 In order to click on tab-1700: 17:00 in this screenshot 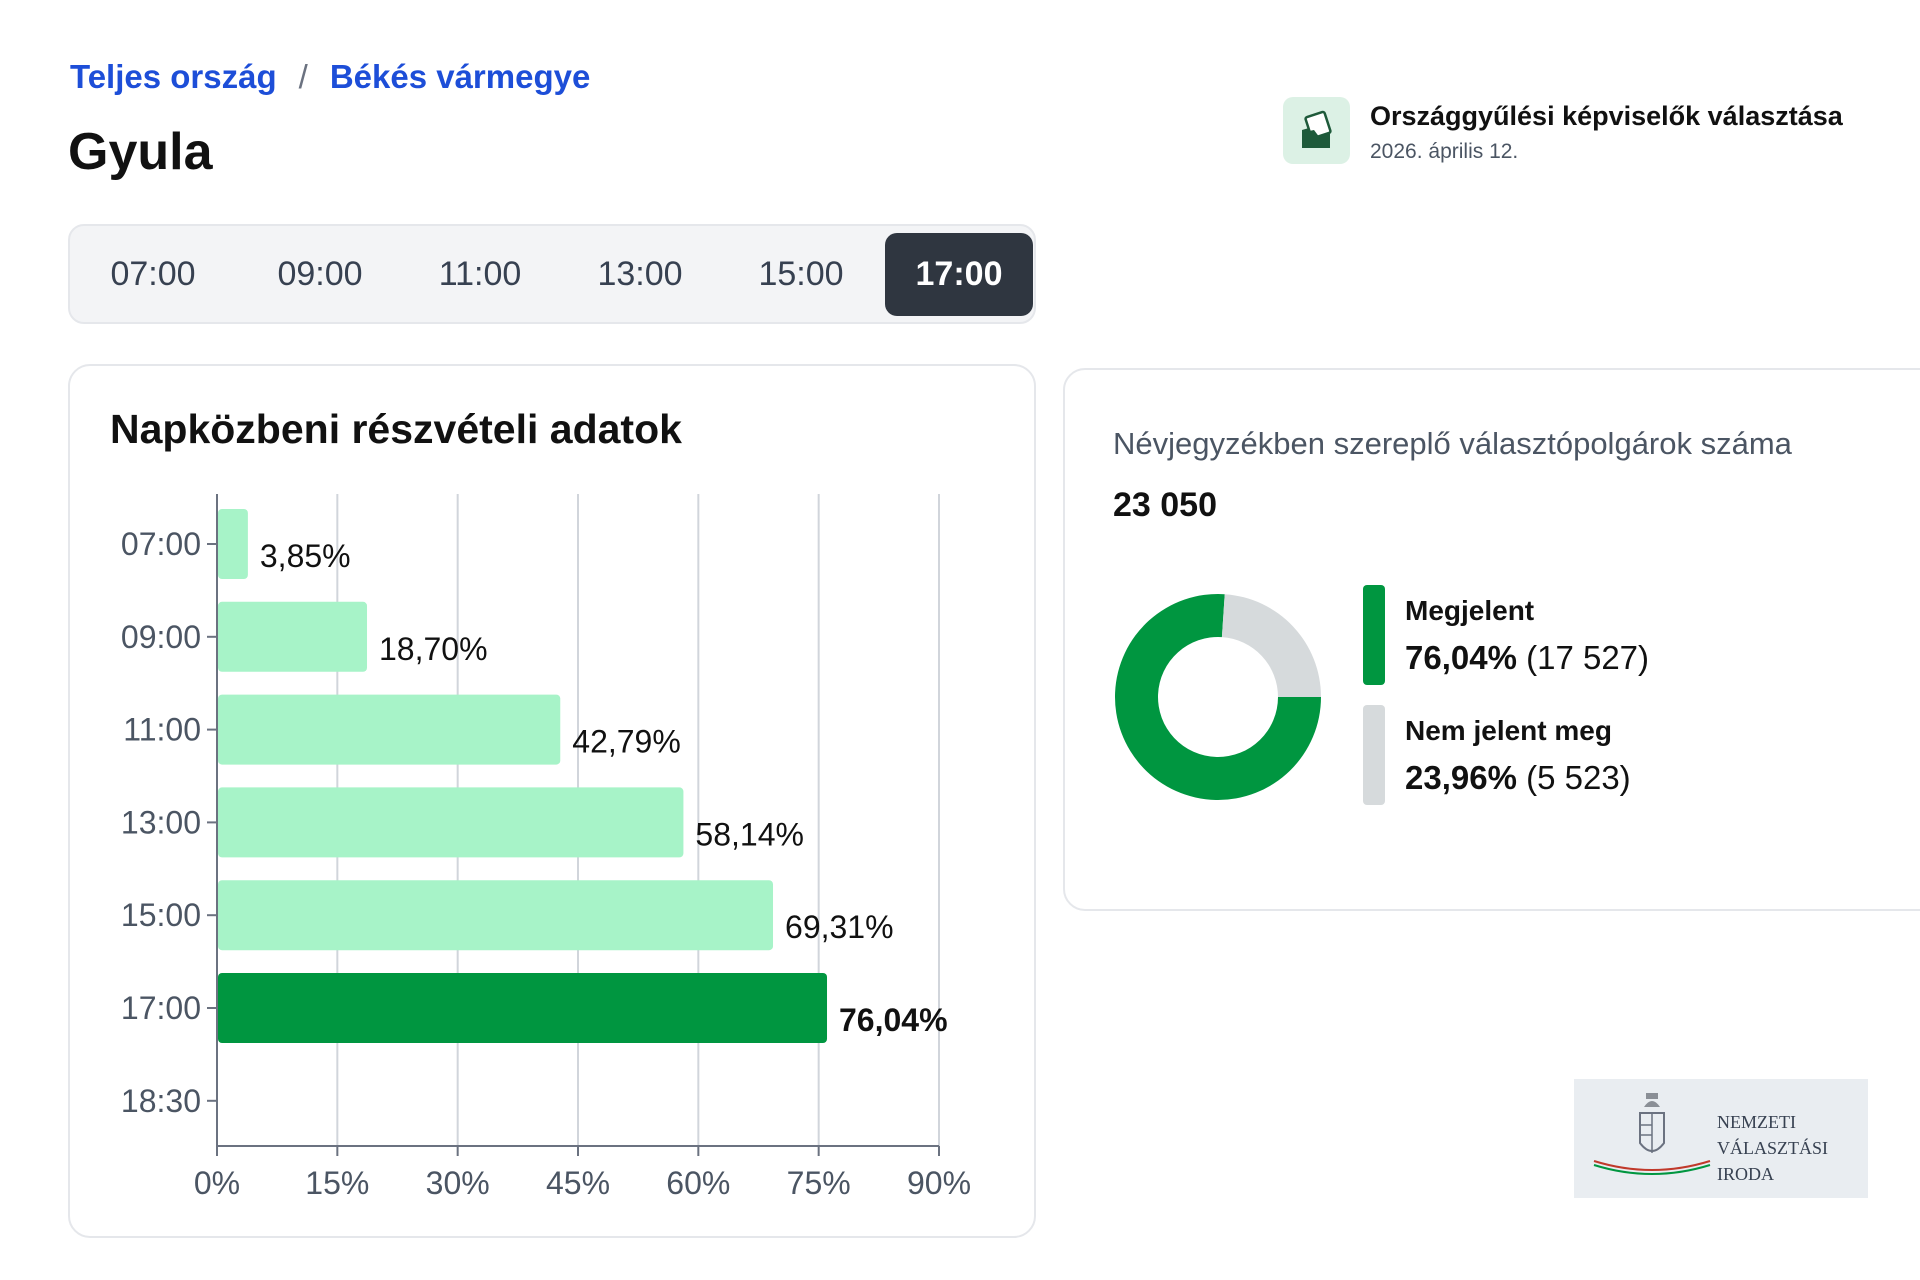, I will do `click(959, 274)`.